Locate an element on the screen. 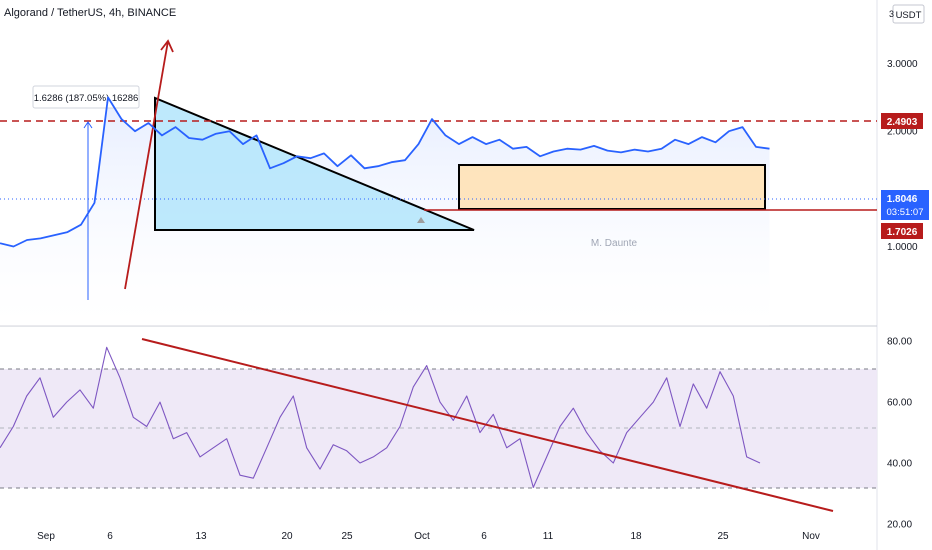  currency-badge-box is located at coordinates (908, 14).